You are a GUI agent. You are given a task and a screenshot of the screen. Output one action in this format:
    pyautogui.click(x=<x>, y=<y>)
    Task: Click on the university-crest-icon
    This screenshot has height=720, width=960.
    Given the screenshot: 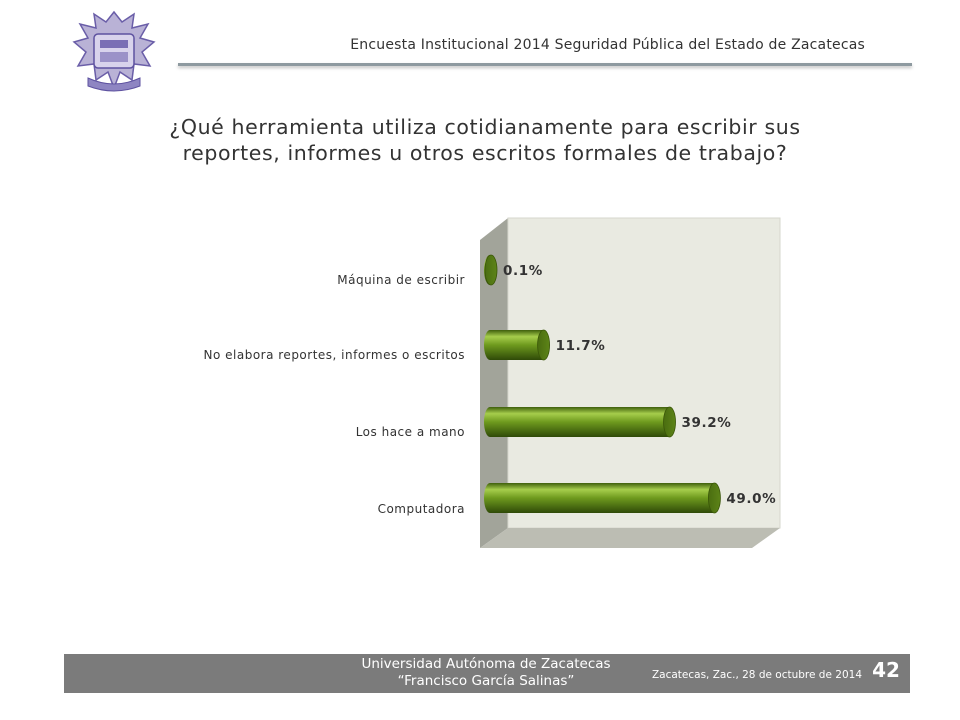 What is the action you would take?
    pyautogui.click(x=114, y=51)
    